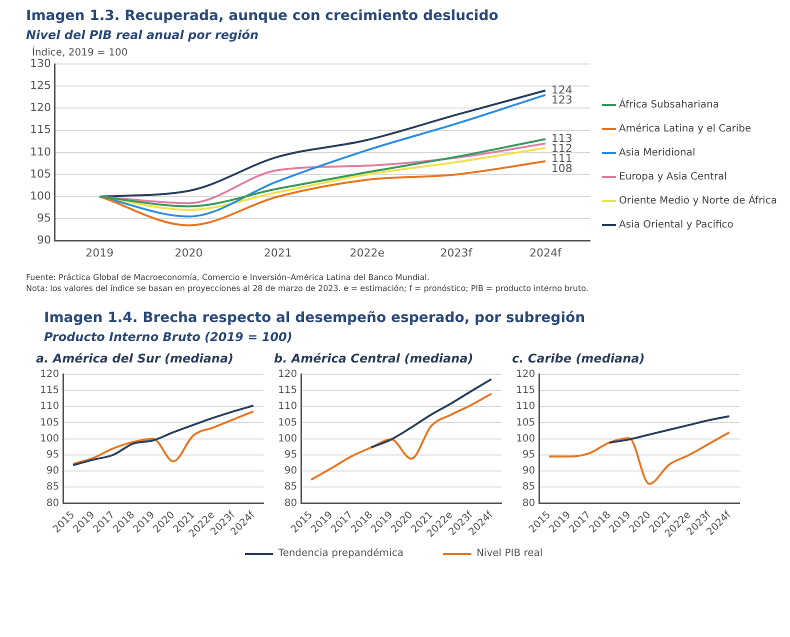 The width and height of the screenshot is (790, 637). What do you see at coordinates (545, 253) in the screenshot?
I see `x-tick-label: 2024f` at bounding box center [545, 253].